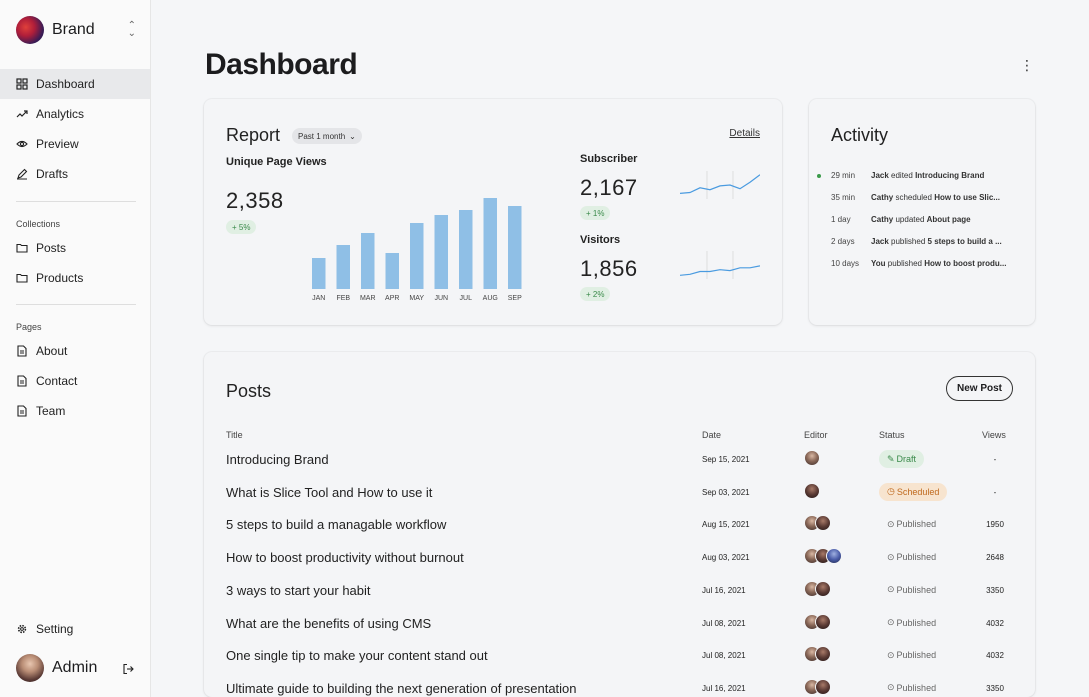 The width and height of the screenshot is (1089, 697). I want to click on sidebar-item-contact: Contact, so click(75, 381).